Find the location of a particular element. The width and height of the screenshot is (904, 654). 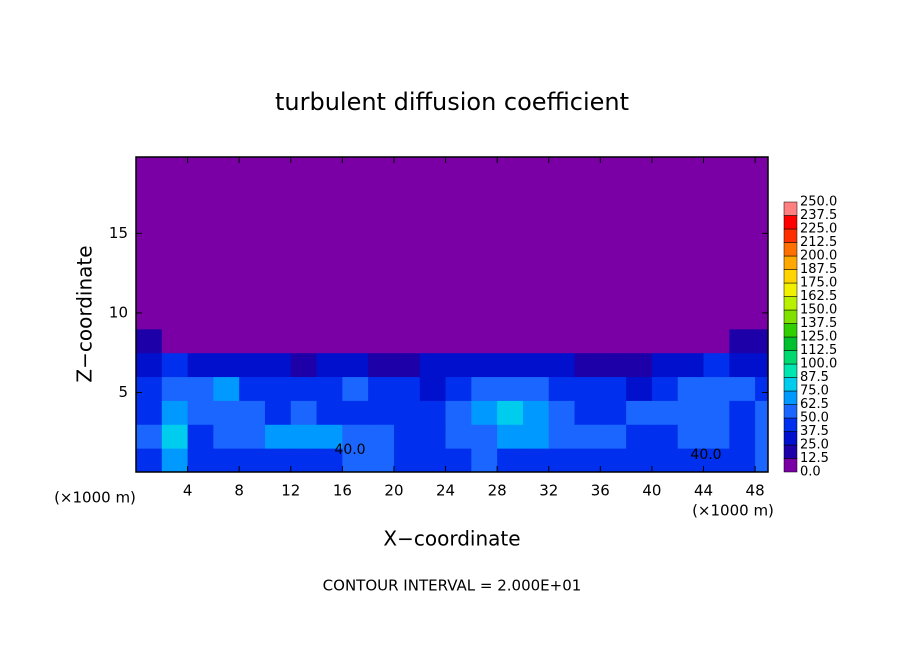

colorbar-label: 75.0 is located at coordinates (814, 391).